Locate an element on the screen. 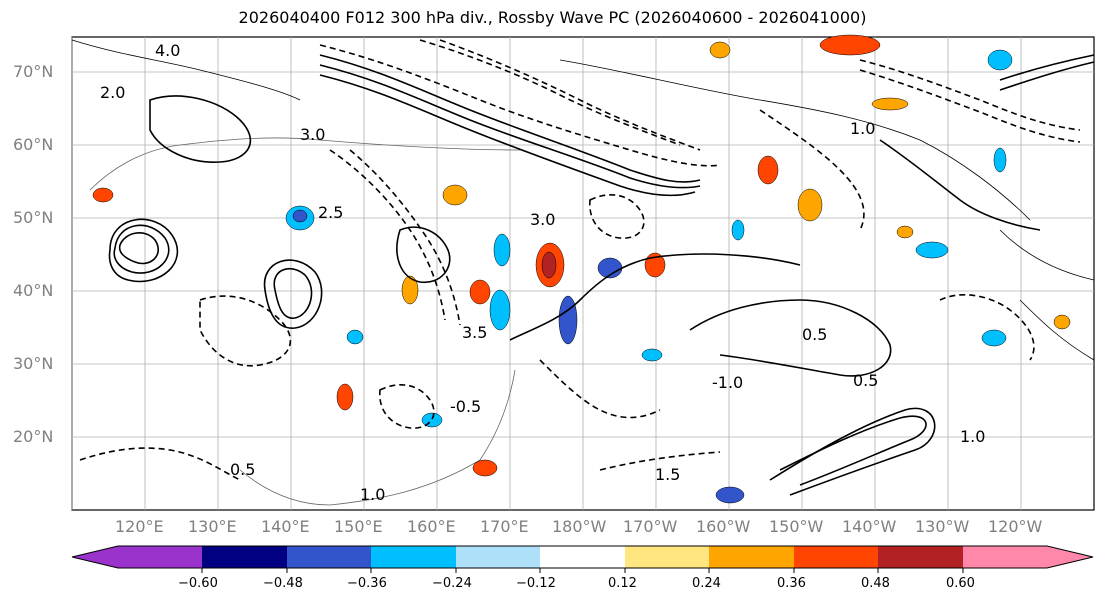 This screenshot has width=1105, height=604. lon-label: 170°W is located at coordinates (650, 526).